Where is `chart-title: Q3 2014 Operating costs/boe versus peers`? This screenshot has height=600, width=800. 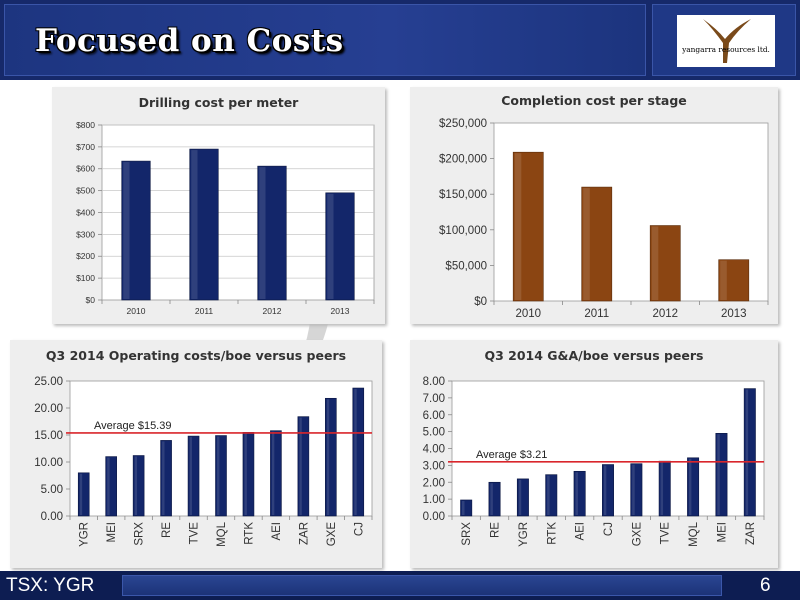 chart-title: Q3 2014 Operating costs/boe versus peers is located at coordinates (196, 355).